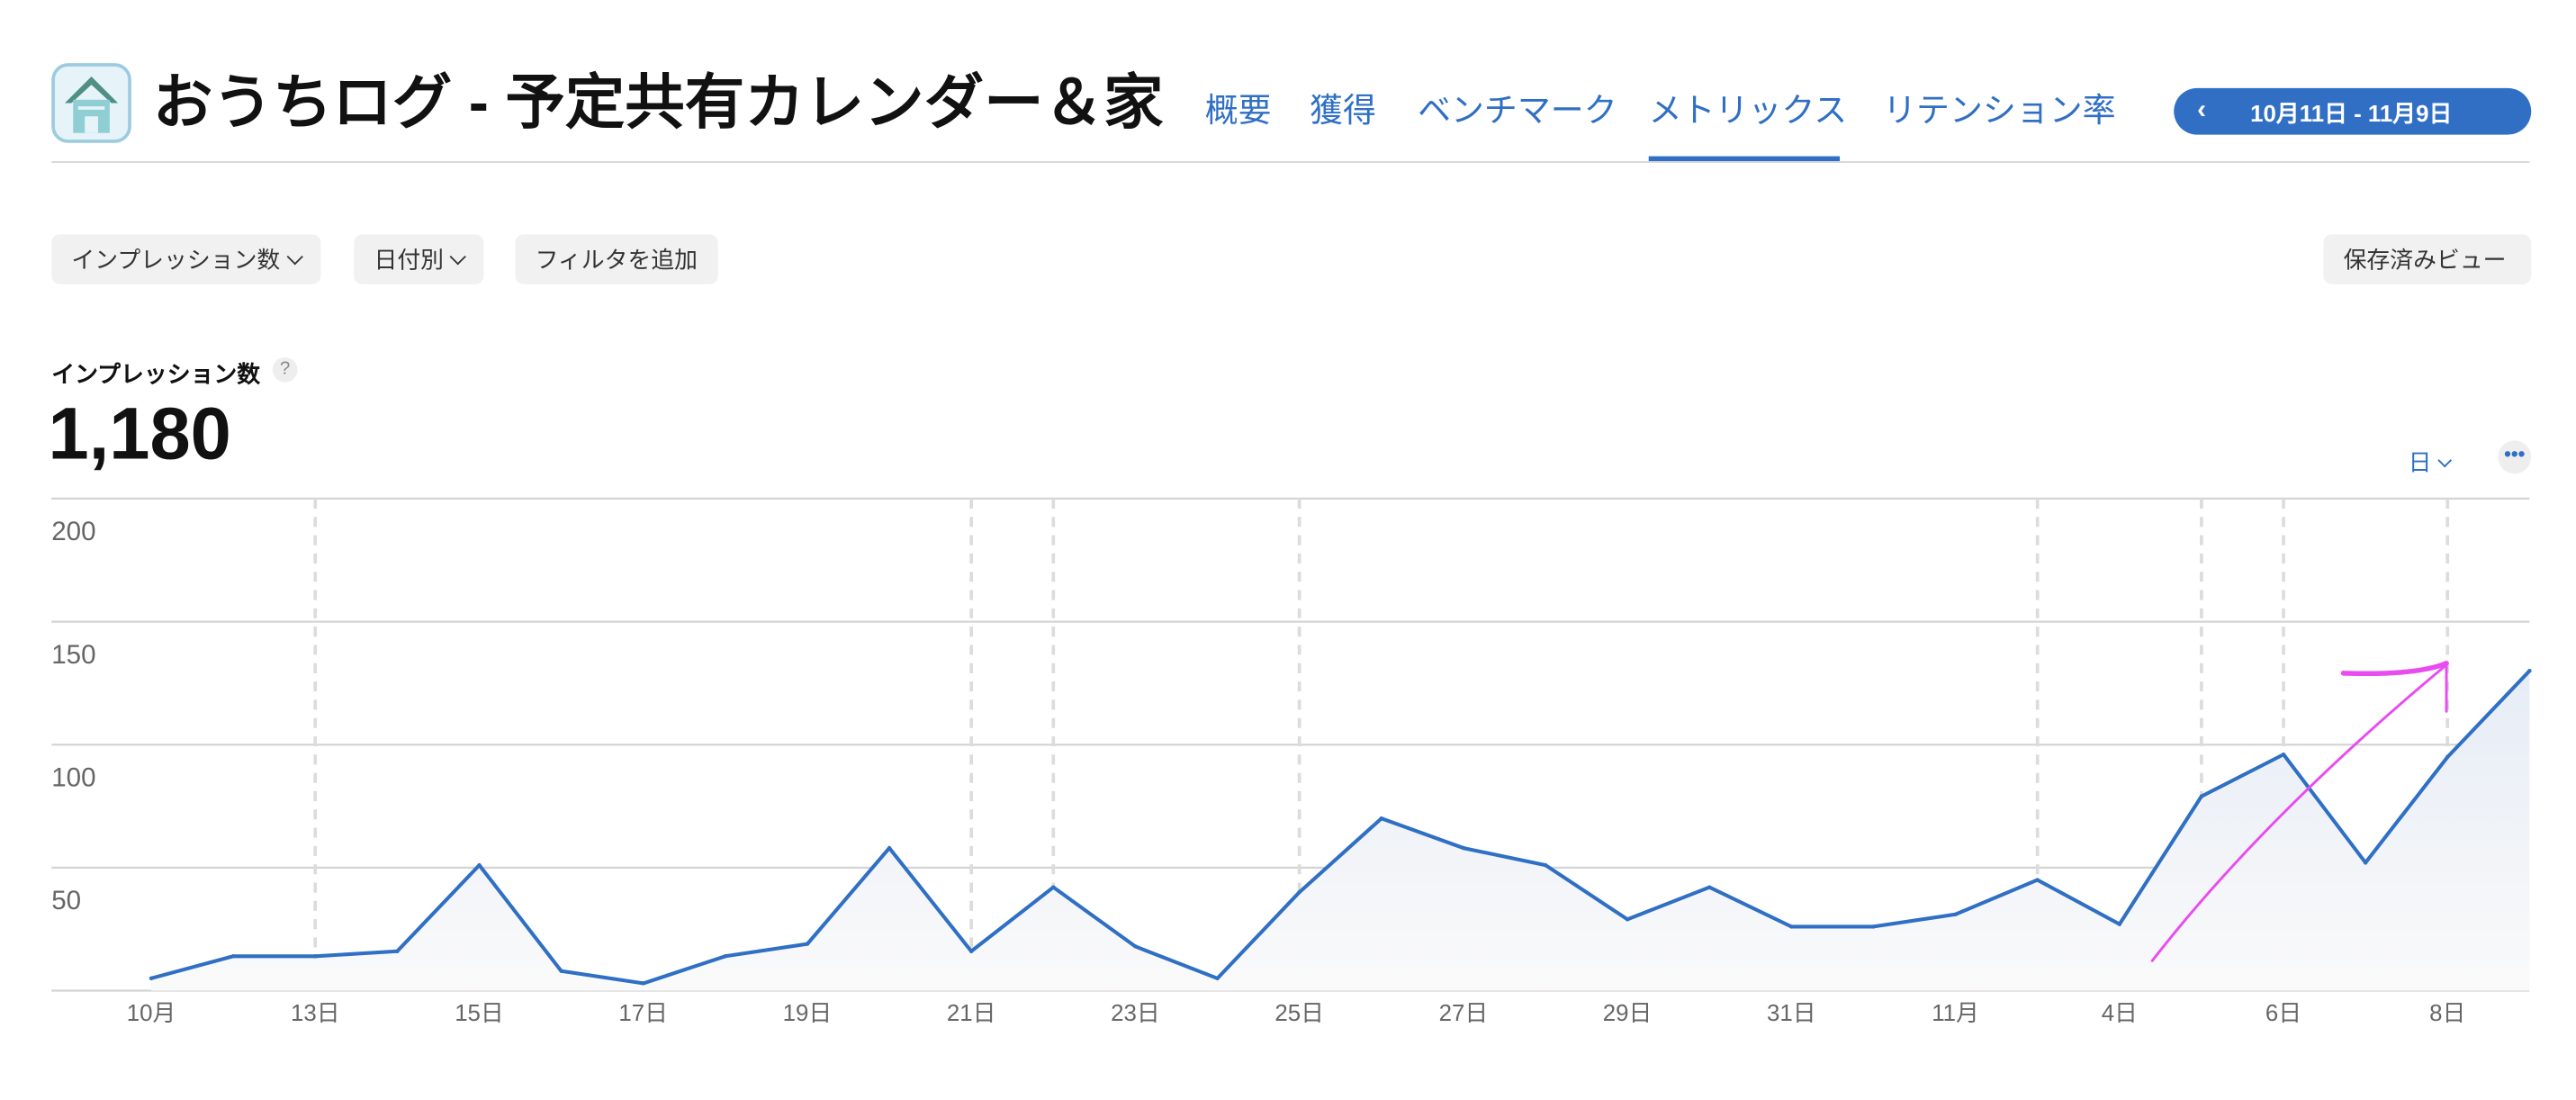 This screenshot has width=2576, height=1100. Describe the element at coordinates (2427, 259) in the screenshot. I see `saved-views-button: 保存済みビュー` at that location.